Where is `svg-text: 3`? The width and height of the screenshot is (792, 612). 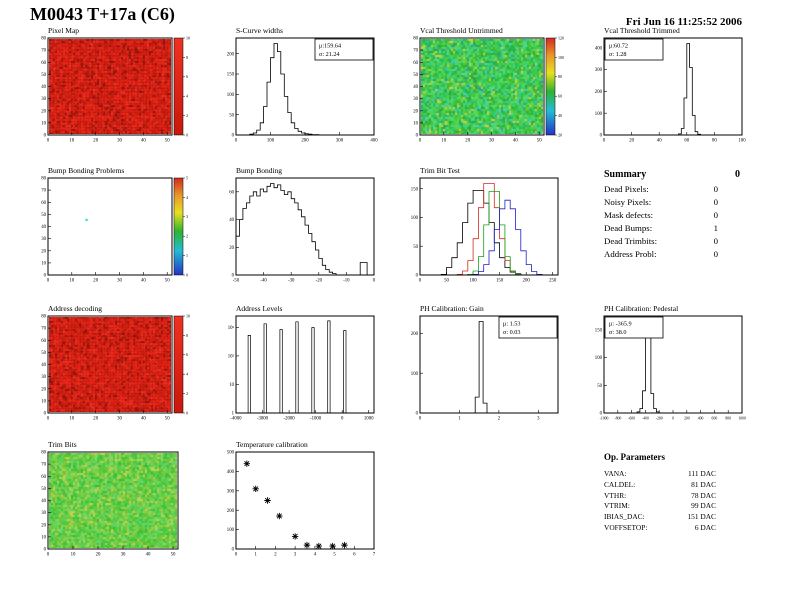
svg-text: 3 is located at coordinates (538, 419).